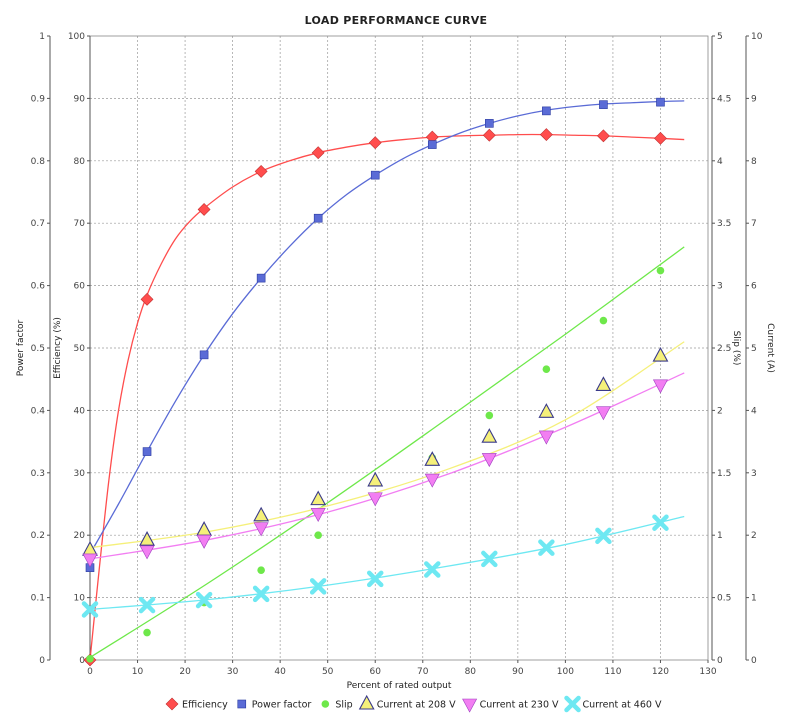 The height and width of the screenshot is (728, 789). Describe the element at coordinates (38, 99) in the screenshot. I see `power-factor-tick-label: 0.9` at that location.